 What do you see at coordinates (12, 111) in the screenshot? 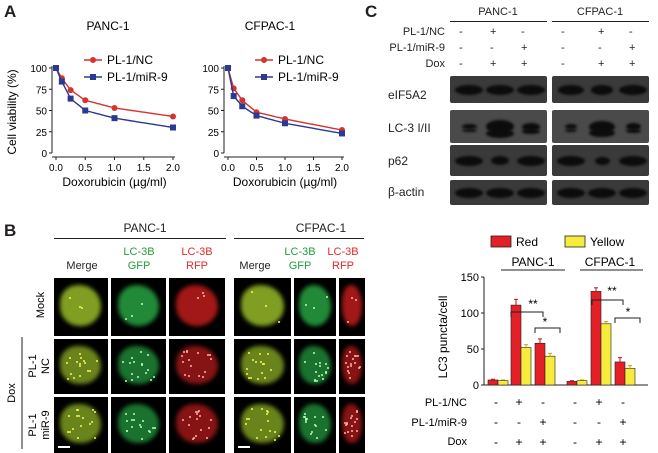
I see `panel-a-ylabel: Cell viability (%)` at bounding box center [12, 111].